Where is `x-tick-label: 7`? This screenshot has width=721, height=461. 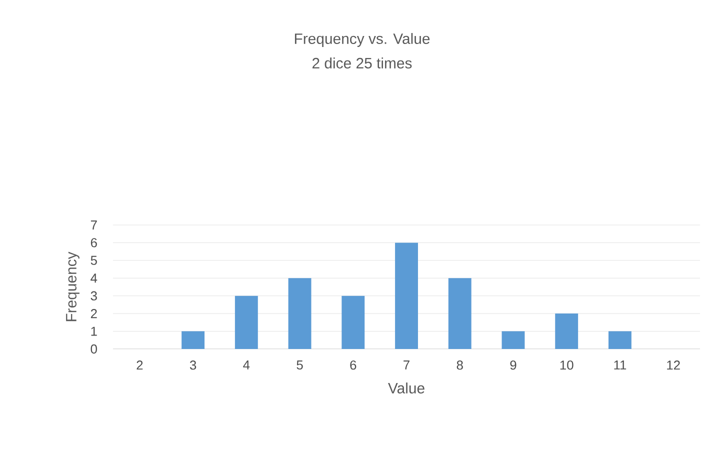
x-tick-label: 7 is located at coordinates (407, 365).